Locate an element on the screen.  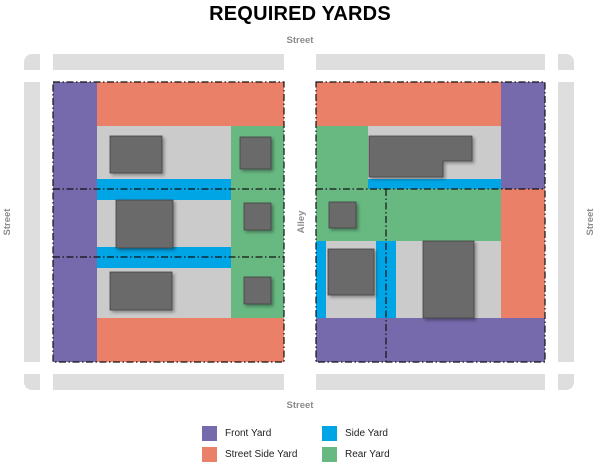
alley-label: Alley is located at coordinates (301, 221).